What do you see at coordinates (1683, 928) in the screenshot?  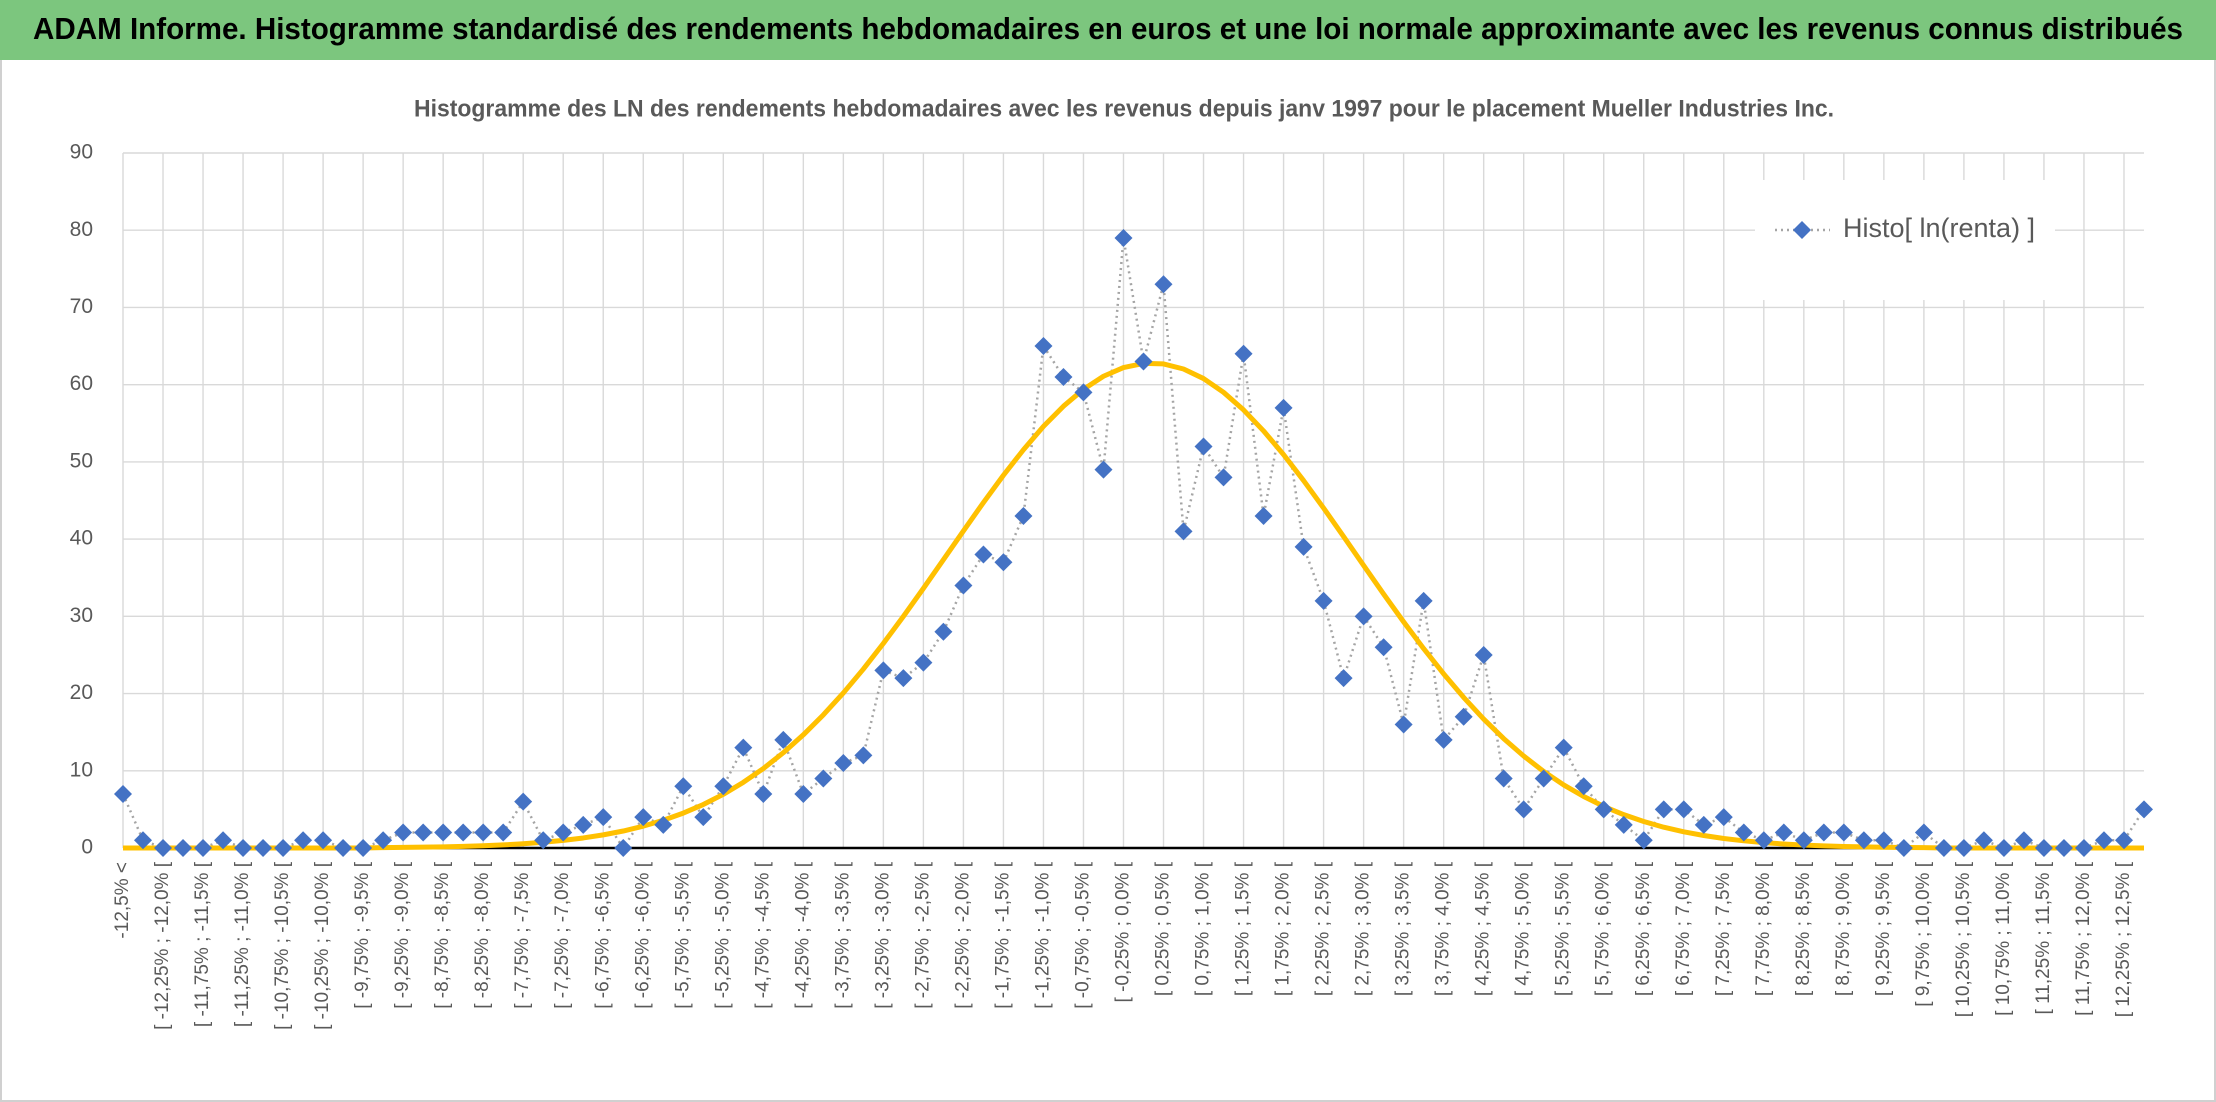 I see `x-tick-label: [ 6,75% ; 7,0% [` at bounding box center [1683, 928].